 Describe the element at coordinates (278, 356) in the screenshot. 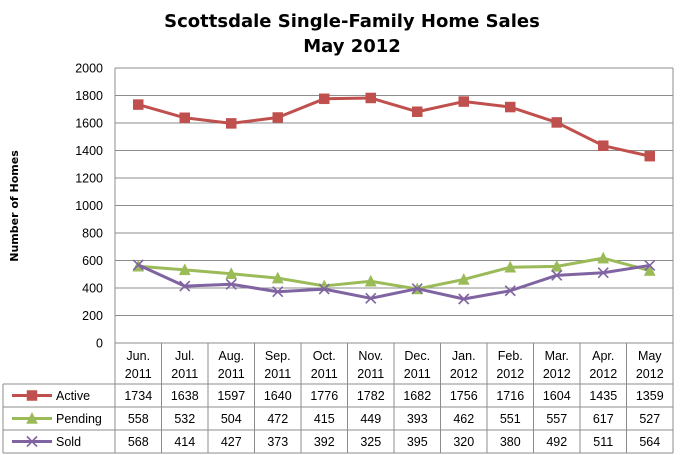

I see `x-tick-month: Sep.` at that location.